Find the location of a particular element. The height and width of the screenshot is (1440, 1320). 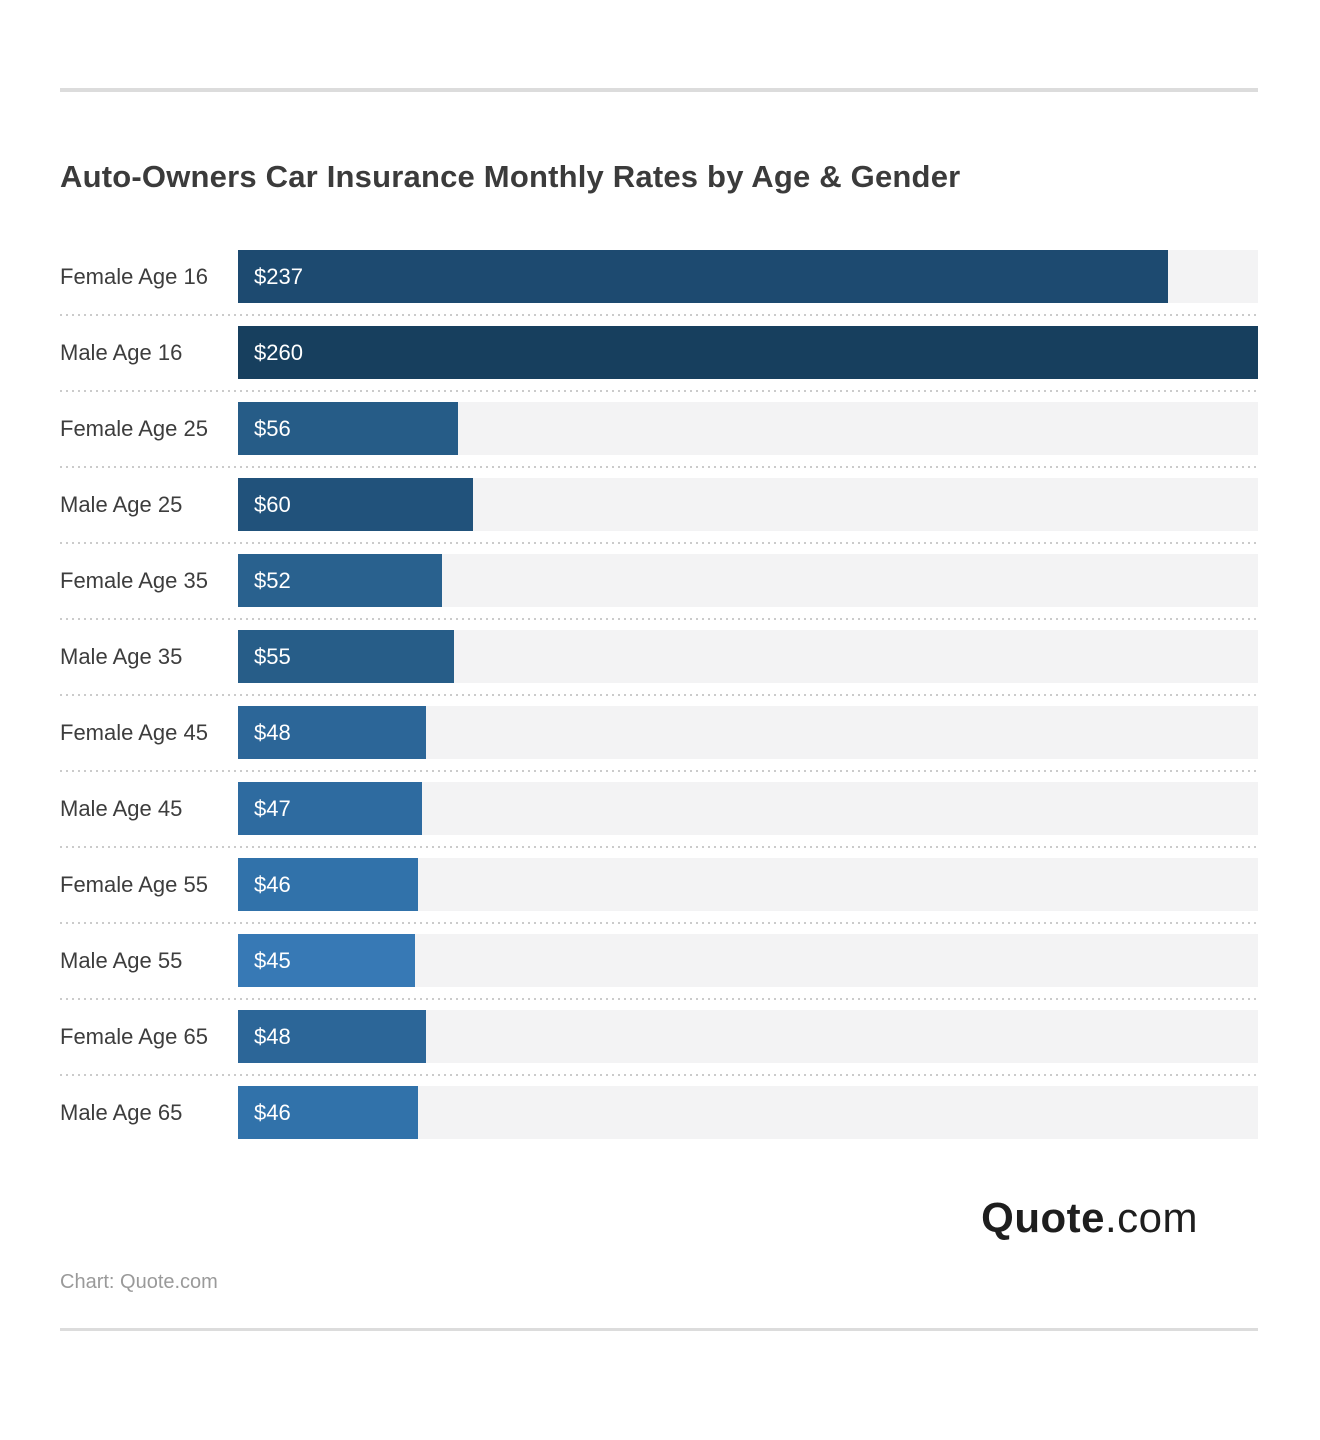

quote-com-logo: Quote.com is located at coordinates (1089, 1218).